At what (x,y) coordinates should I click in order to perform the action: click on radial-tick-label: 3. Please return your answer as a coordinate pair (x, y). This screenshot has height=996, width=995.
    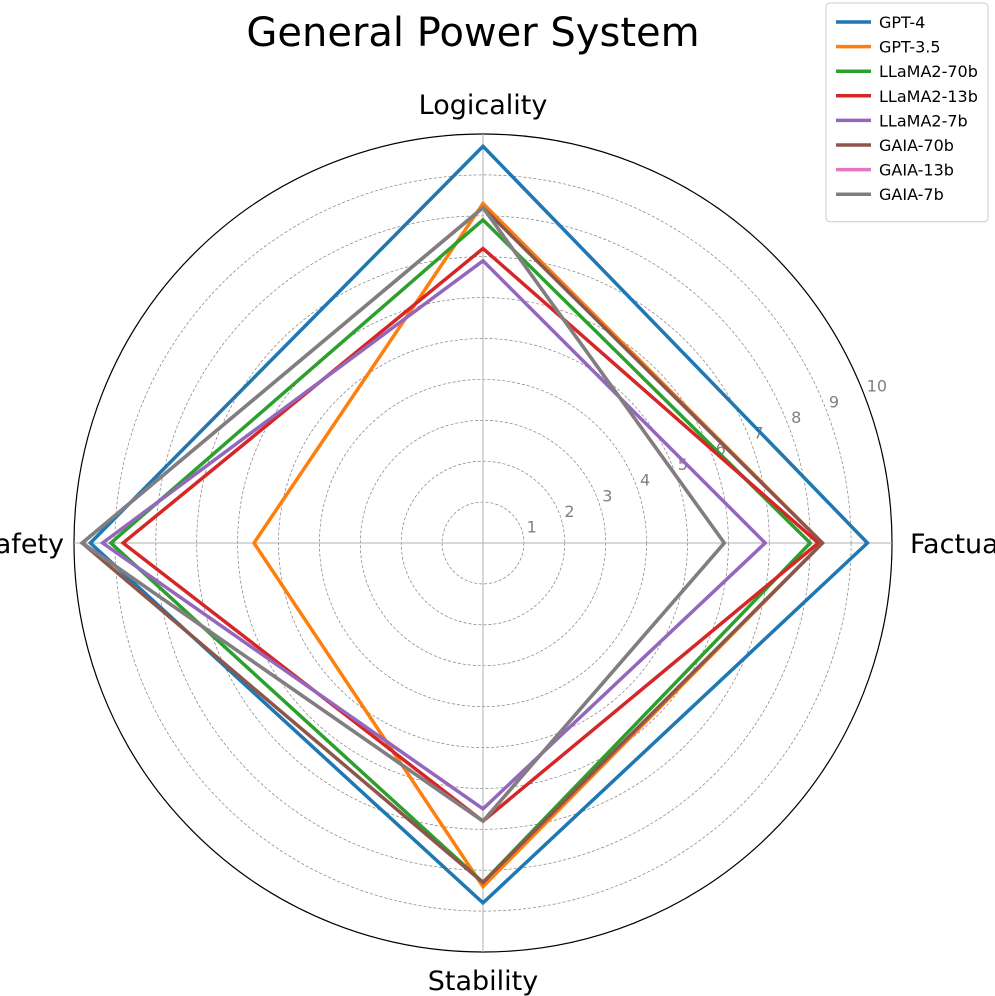
    Looking at the image, I should click on (607, 495).